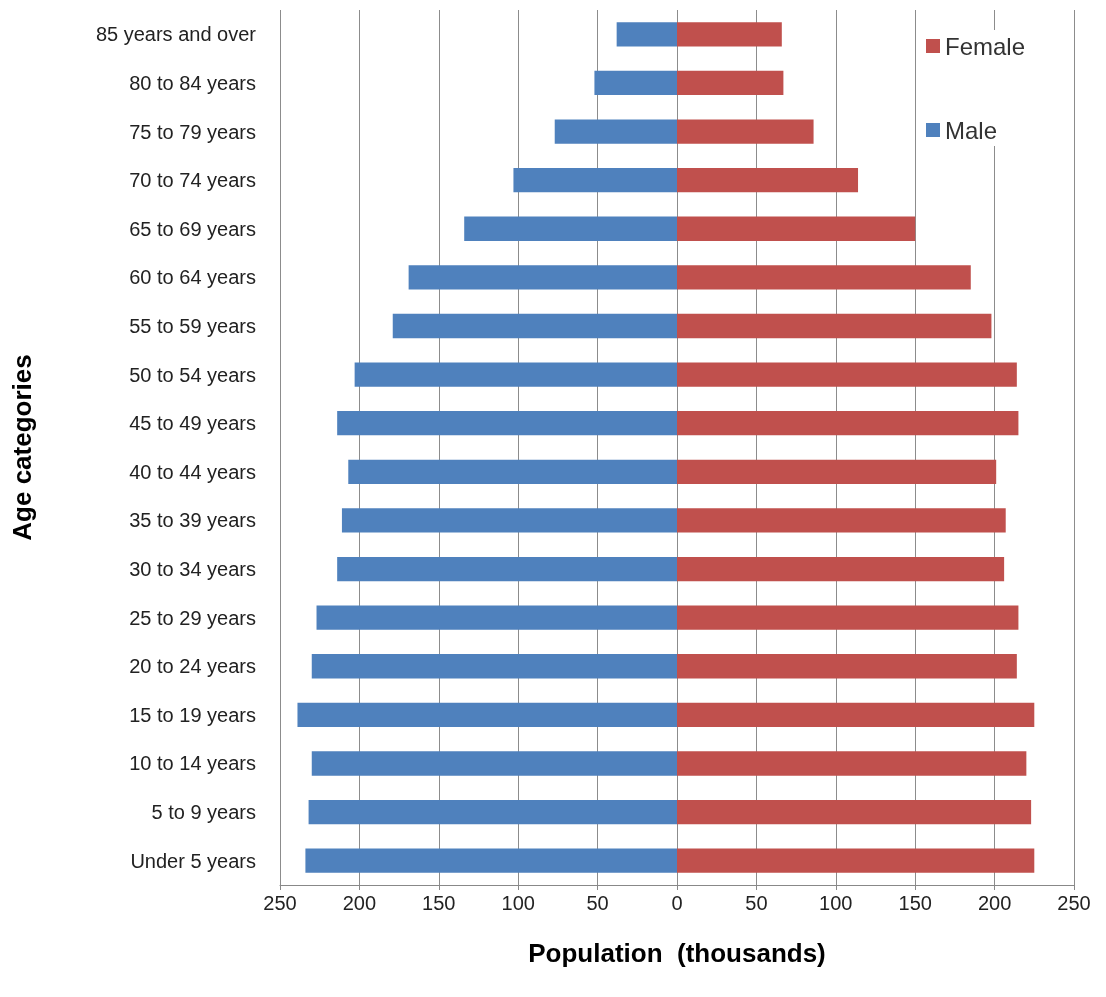  Describe the element at coordinates (176, 34) in the screenshot. I see `y-tick-label: 85 years and over` at that location.